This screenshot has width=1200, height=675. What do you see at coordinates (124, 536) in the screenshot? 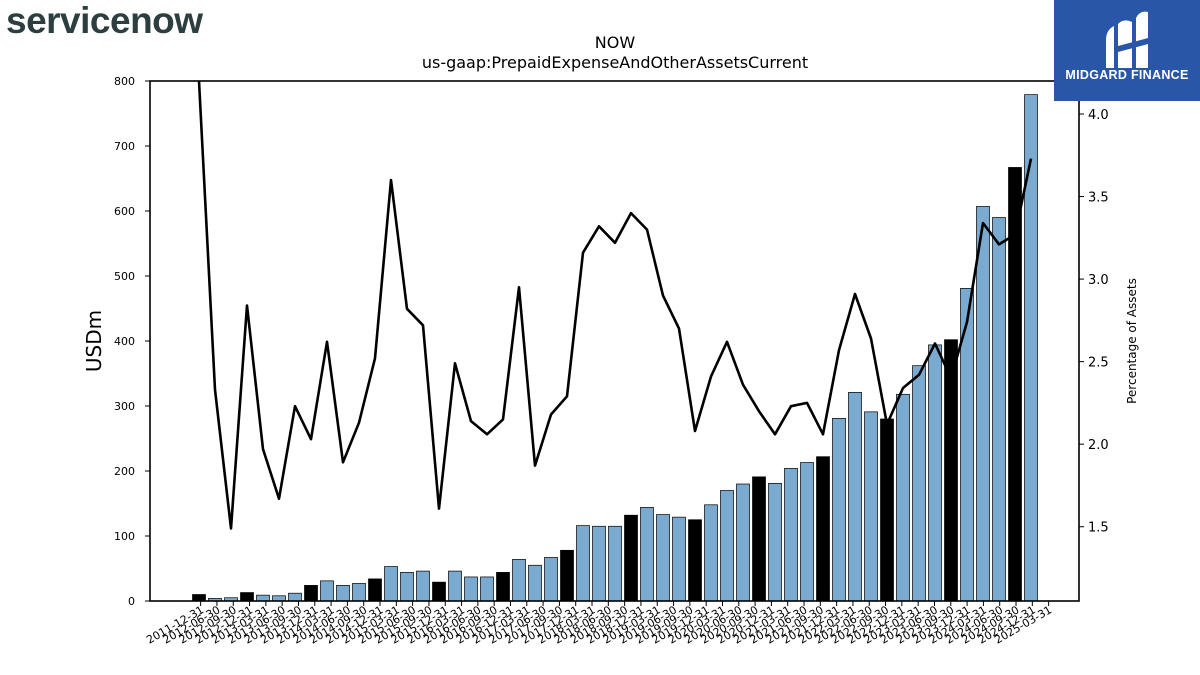
I see `y-tick-label: 100` at bounding box center [124, 536].